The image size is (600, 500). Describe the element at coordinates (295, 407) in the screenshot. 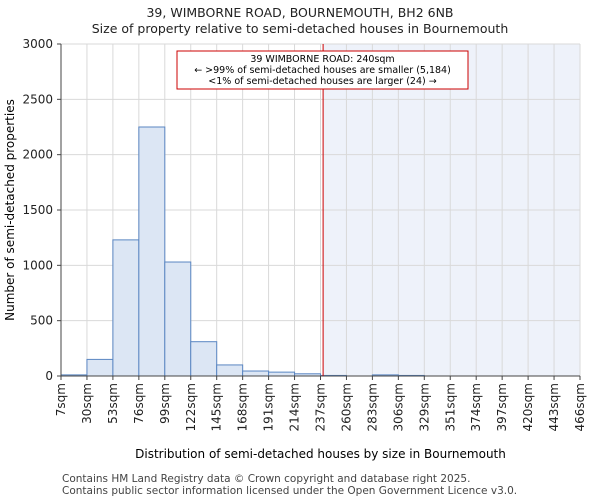

I see `x-tick-label: 214sqm` at that location.